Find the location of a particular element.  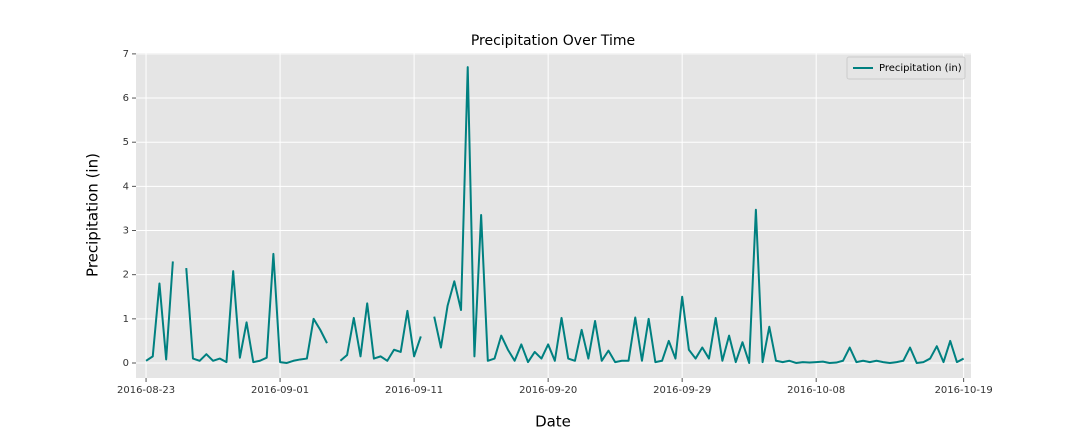

y-tick-label: 7 is located at coordinates (126, 54).